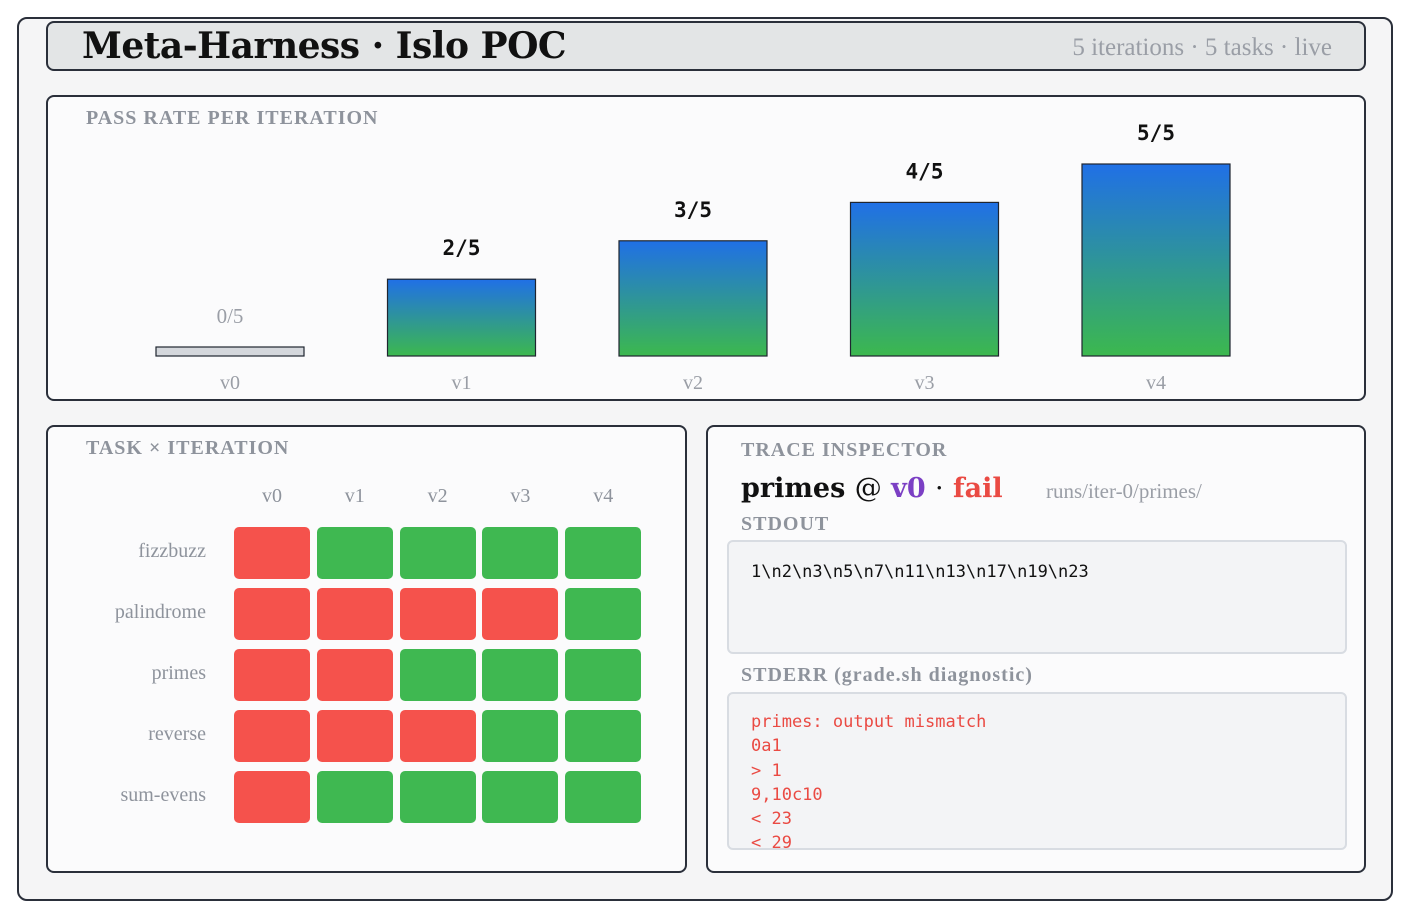  Describe the element at coordinates (272, 614) in the screenshot. I see `cell-palindrome-v0` at that location.